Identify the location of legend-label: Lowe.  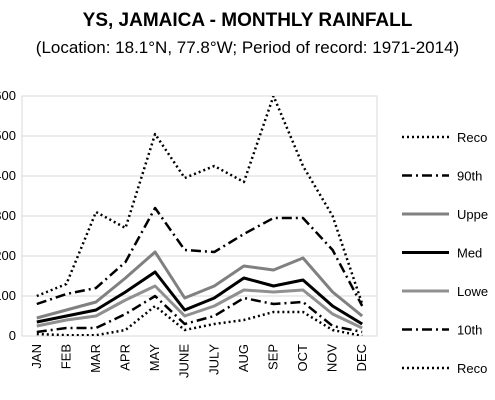
(472, 291).